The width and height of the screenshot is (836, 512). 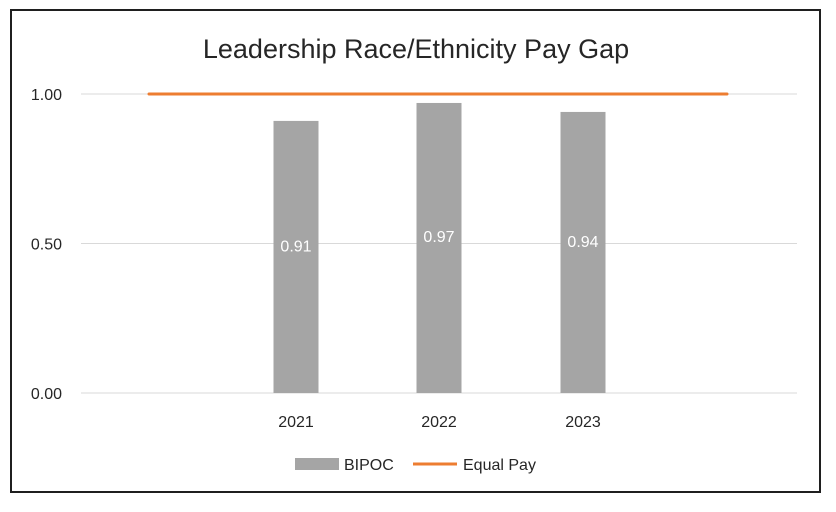 I want to click on legend-label-bipoc: BIPOC, so click(x=369, y=465).